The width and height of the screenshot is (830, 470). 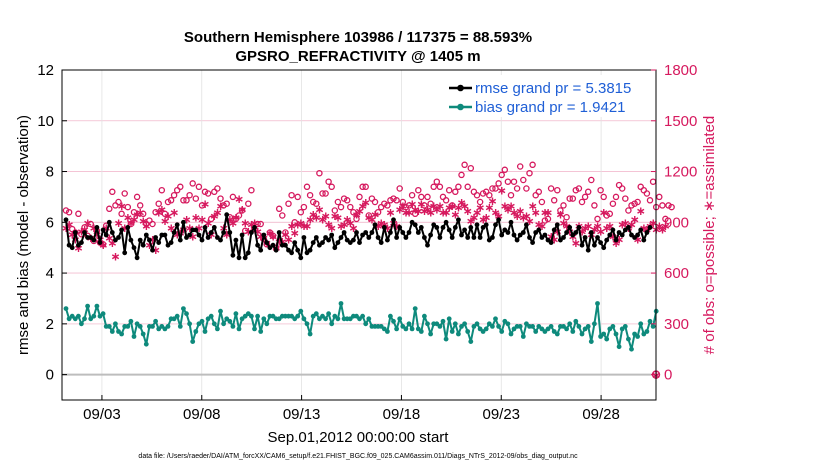 I want to click on left-y-tick-label: 10, so click(x=45, y=121).